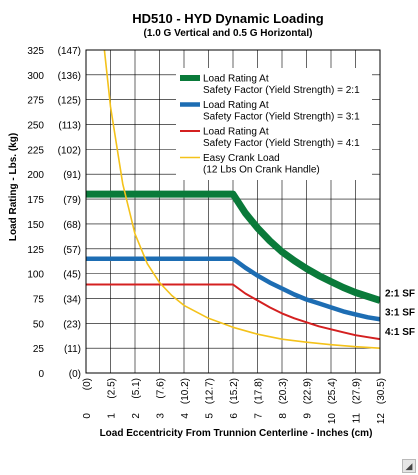 The height and width of the screenshot is (475, 418). I want to click on legend-label: Easy Crank Load (12 Lbs On Crank Handle), so click(261, 164).